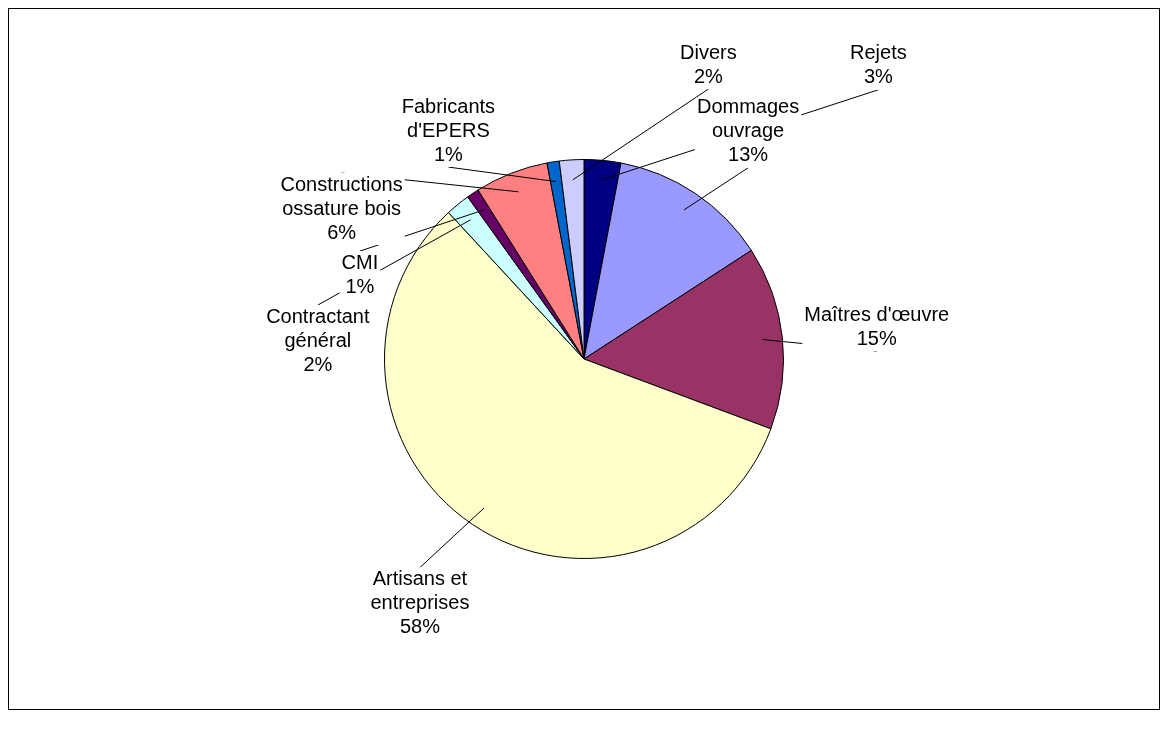 The image size is (1173, 729). What do you see at coordinates (420, 590) in the screenshot?
I see `slice-label: Artisans et entreprises` at bounding box center [420, 590].